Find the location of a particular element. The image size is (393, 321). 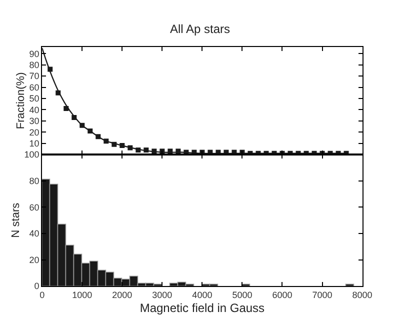

y-axis-title: N stars is located at coordinates (16, 220).